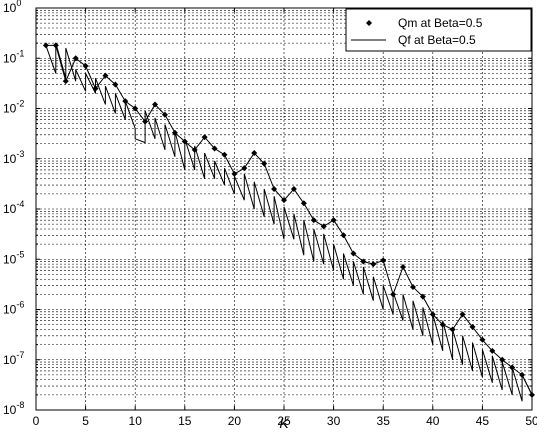 The width and height of the screenshot is (537, 432). What do you see at coordinates (235, 421) in the screenshot?
I see `x-tick-label: 20` at bounding box center [235, 421].